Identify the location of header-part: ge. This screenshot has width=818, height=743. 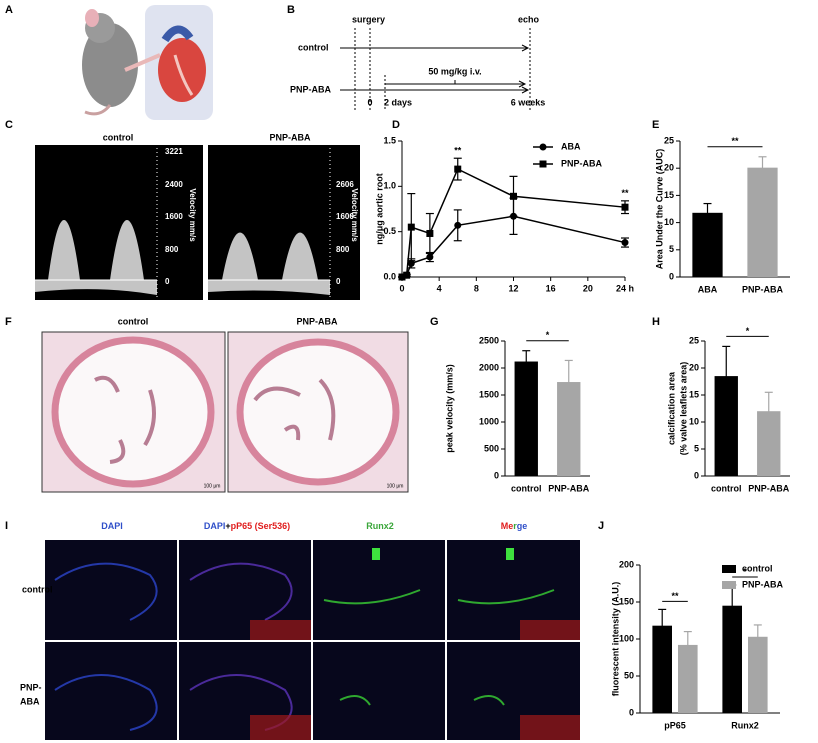
(522, 526).